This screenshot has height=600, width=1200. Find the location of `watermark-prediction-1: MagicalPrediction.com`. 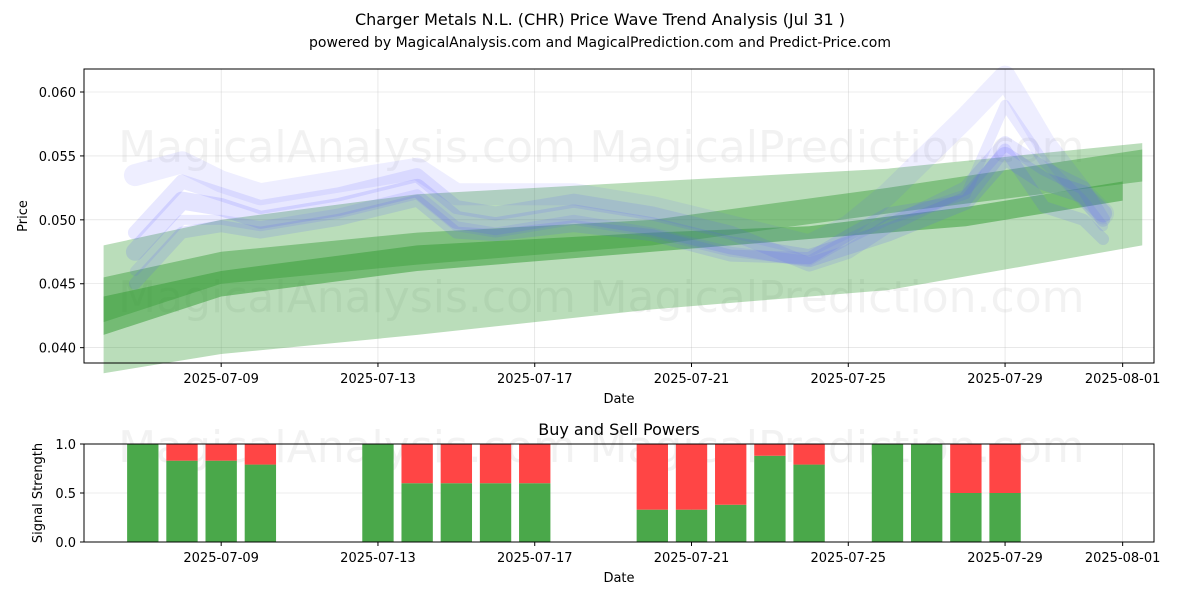

watermark-prediction-1: MagicalPrediction.com is located at coordinates (837, 147).